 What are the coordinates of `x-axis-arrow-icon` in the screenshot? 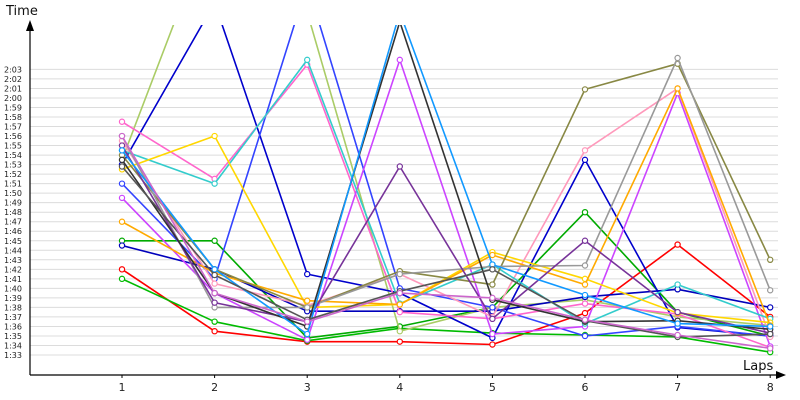 It's located at (781, 375).